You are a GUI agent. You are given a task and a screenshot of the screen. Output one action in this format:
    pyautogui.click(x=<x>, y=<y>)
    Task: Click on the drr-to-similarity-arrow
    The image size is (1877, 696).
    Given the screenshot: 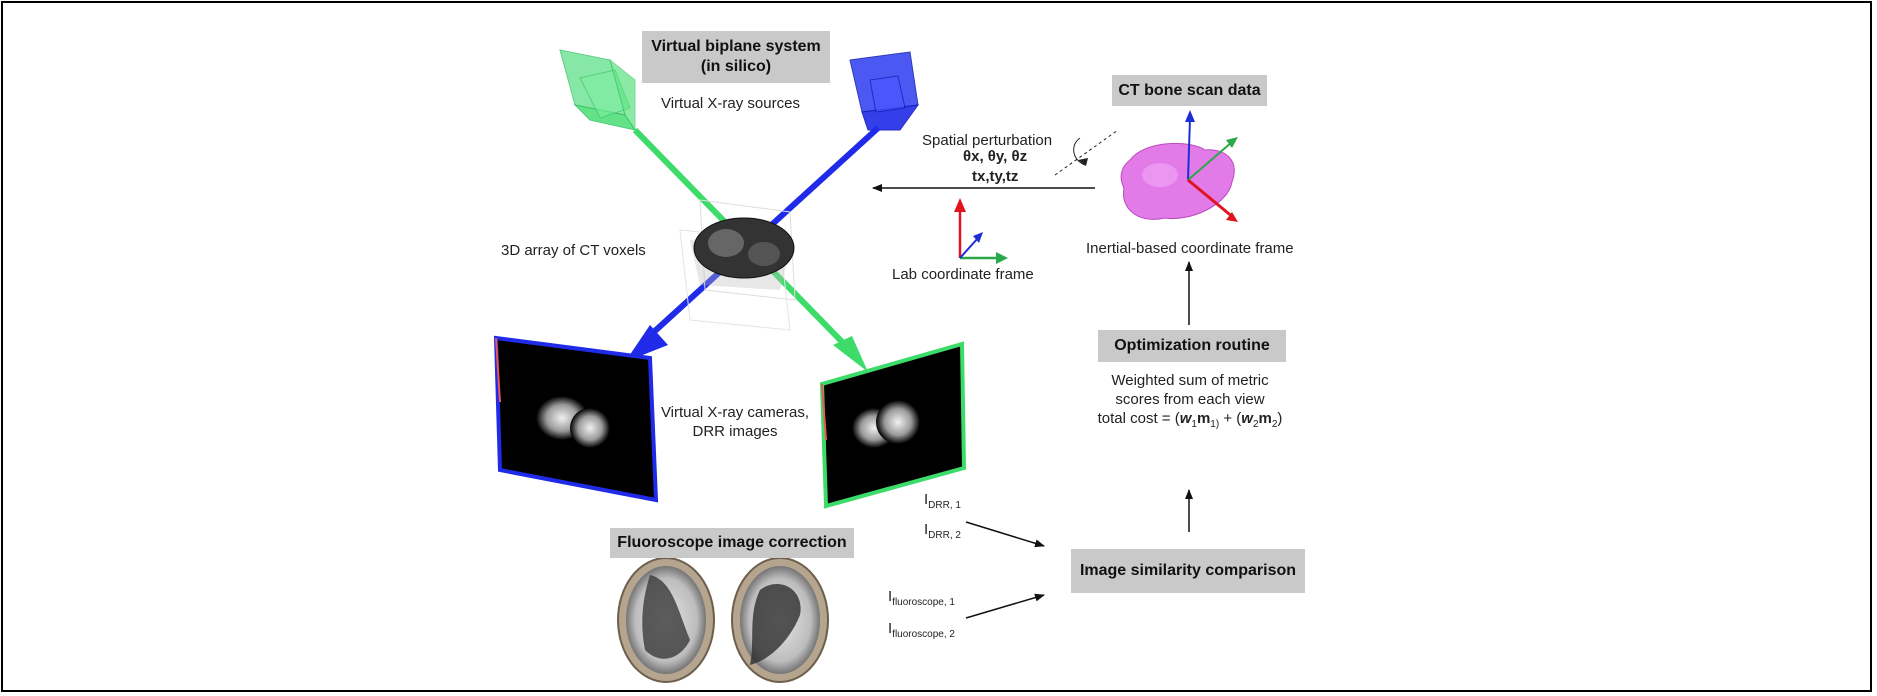 What is the action you would take?
    pyautogui.click(x=1005, y=534)
    